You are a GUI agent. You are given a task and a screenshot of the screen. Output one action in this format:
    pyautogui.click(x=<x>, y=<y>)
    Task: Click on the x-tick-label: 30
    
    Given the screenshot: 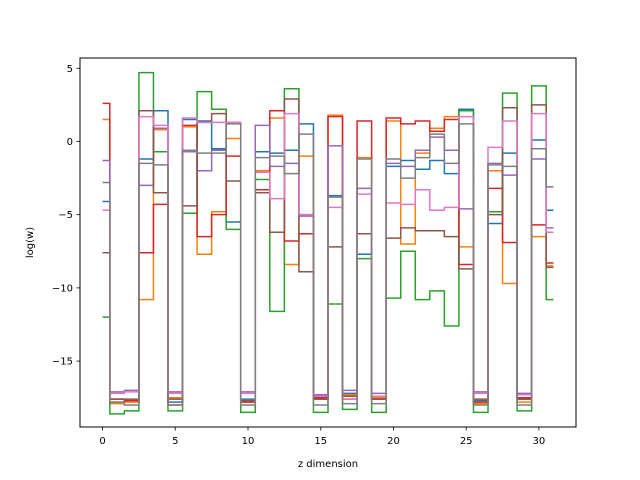 What is the action you would take?
    pyautogui.click(x=539, y=441)
    